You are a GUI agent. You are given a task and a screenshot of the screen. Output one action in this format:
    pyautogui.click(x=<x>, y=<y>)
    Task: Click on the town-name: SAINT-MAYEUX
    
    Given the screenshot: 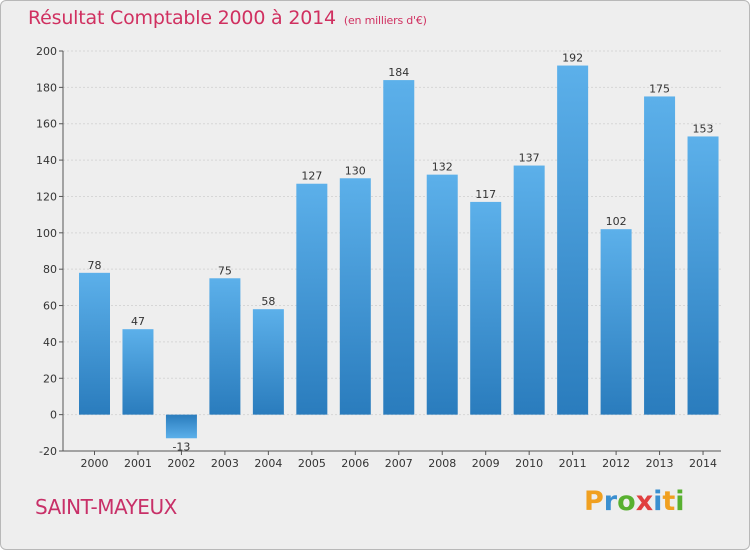 What is the action you would take?
    pyautogui.click(x=106, y=507)
    